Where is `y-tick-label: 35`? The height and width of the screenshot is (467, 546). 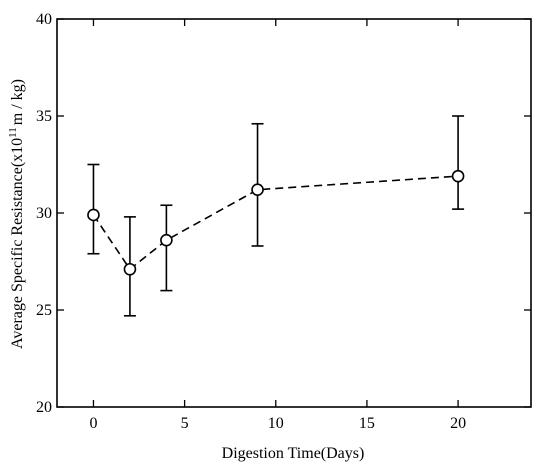 y-tick-label: 35 is located at coordinates (44, 116).